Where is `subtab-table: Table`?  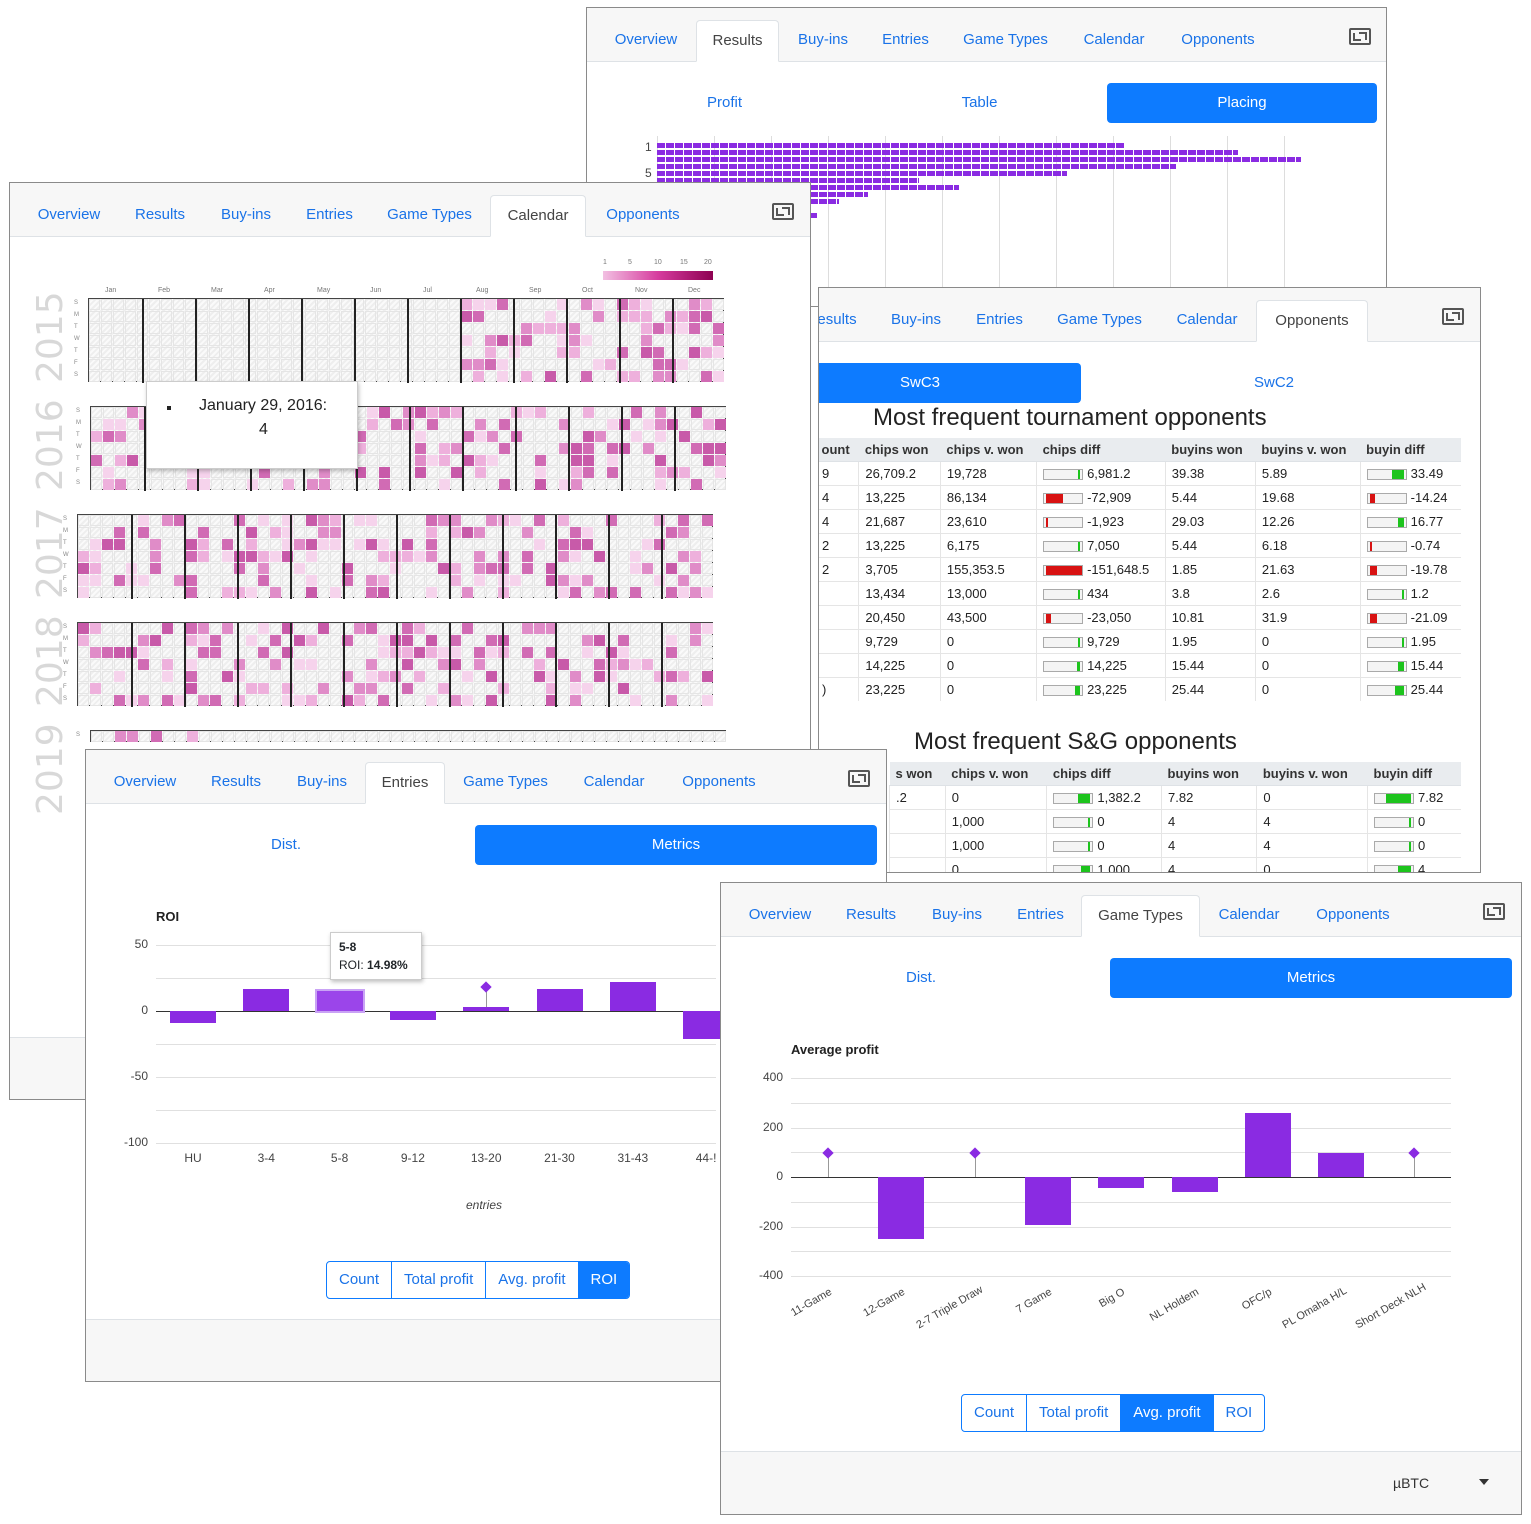 subtab-table: Table is located at coordinates (979, 102).